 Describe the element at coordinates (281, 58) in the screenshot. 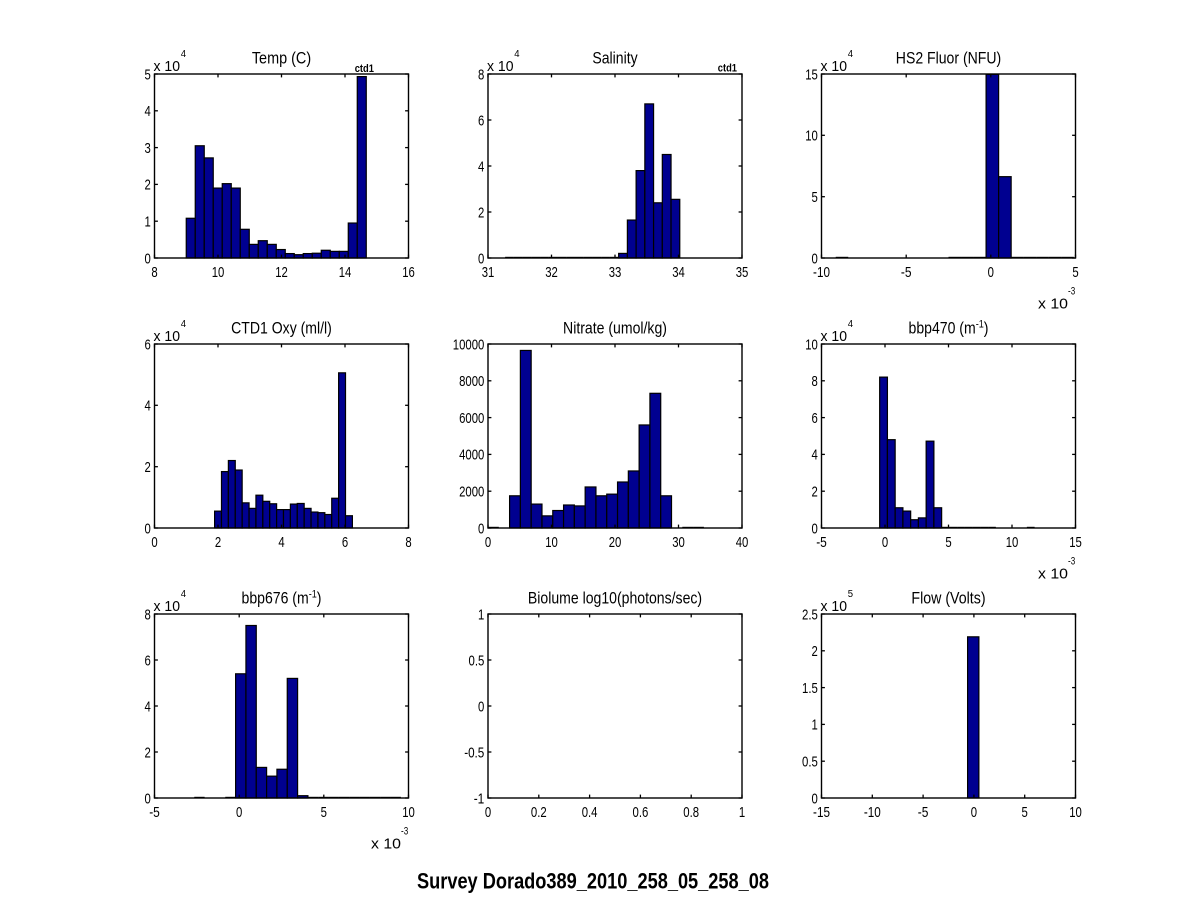

I see `svg-text: Temp (C)` at that location.